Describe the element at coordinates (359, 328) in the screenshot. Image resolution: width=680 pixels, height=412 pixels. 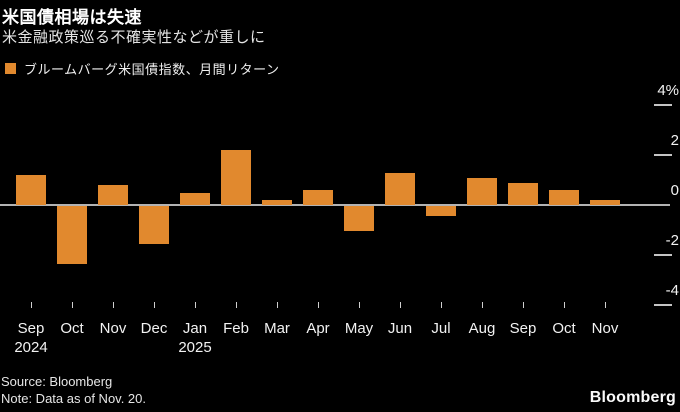
I see `month-label: May` at that location.